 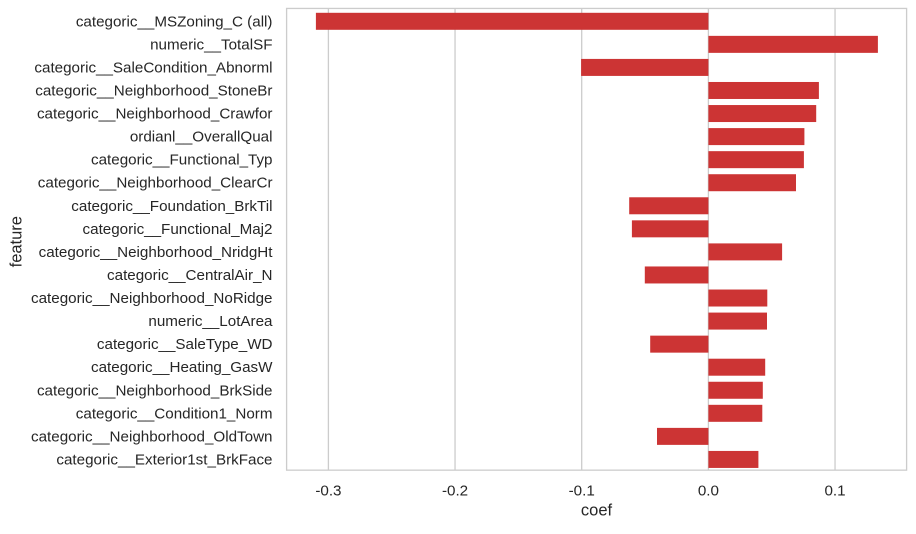 I want to click on svg-text: ordianl__OverallQual, so click(x=201, y=137).